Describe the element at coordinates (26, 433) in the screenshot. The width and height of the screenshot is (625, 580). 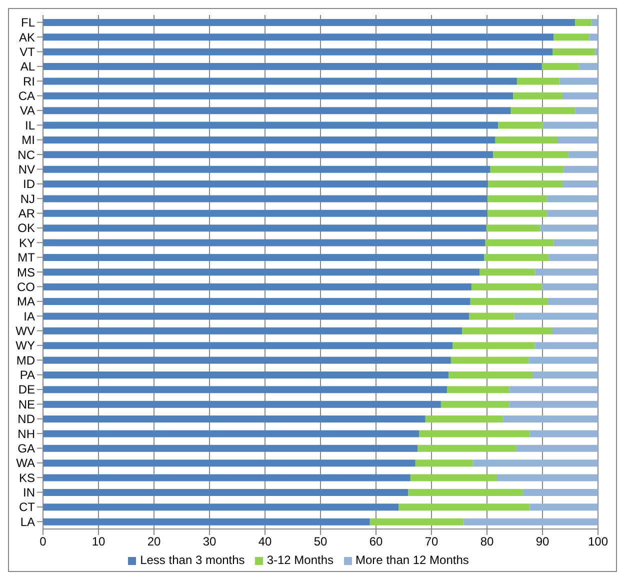
I see `y-tick-label: NH` at that location.